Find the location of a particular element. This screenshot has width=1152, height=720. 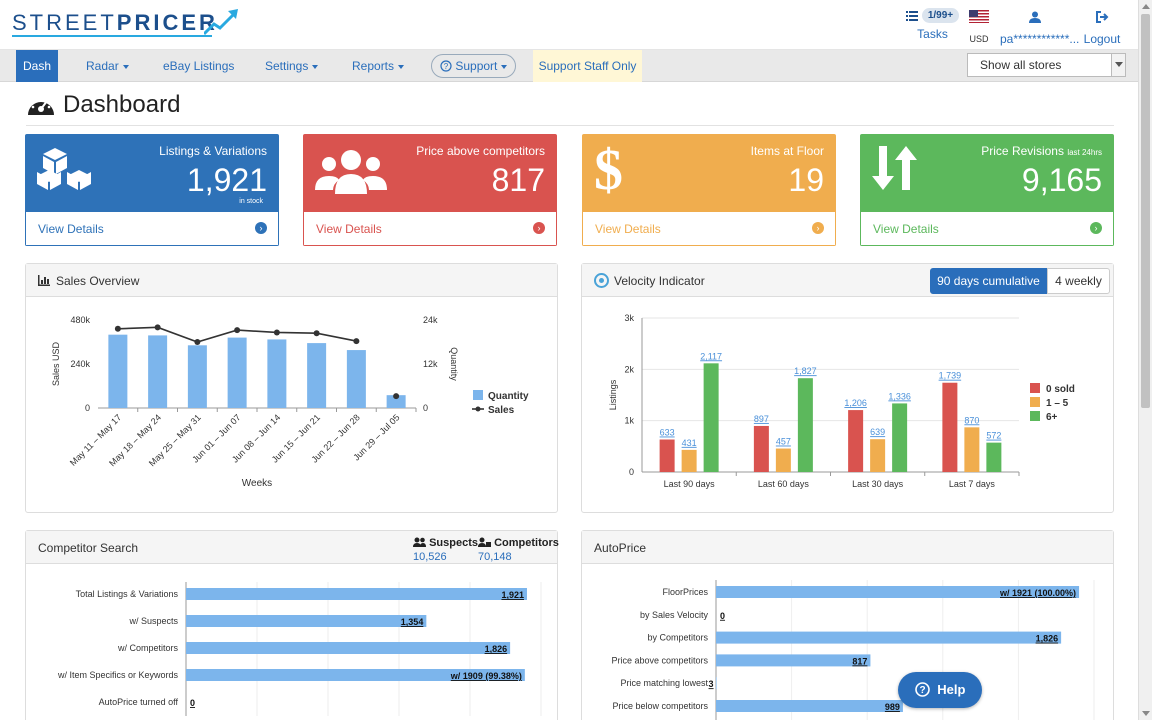

card-price-revisions-view-details: View Details › is located at coordinates (987, 229).